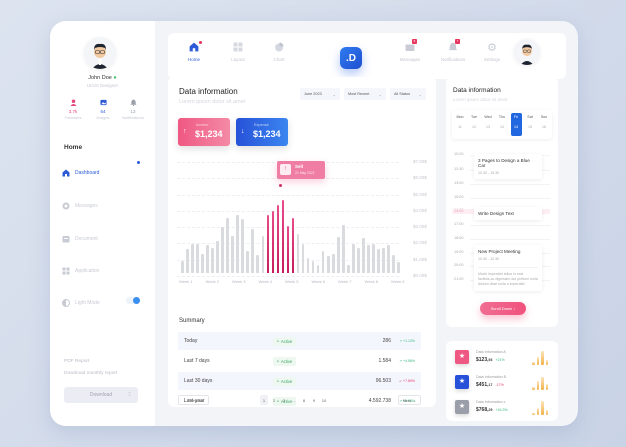 This screenshot has height=447, width=626. I want to click on sidebar-item-messages: Messages, so click(104, 206).